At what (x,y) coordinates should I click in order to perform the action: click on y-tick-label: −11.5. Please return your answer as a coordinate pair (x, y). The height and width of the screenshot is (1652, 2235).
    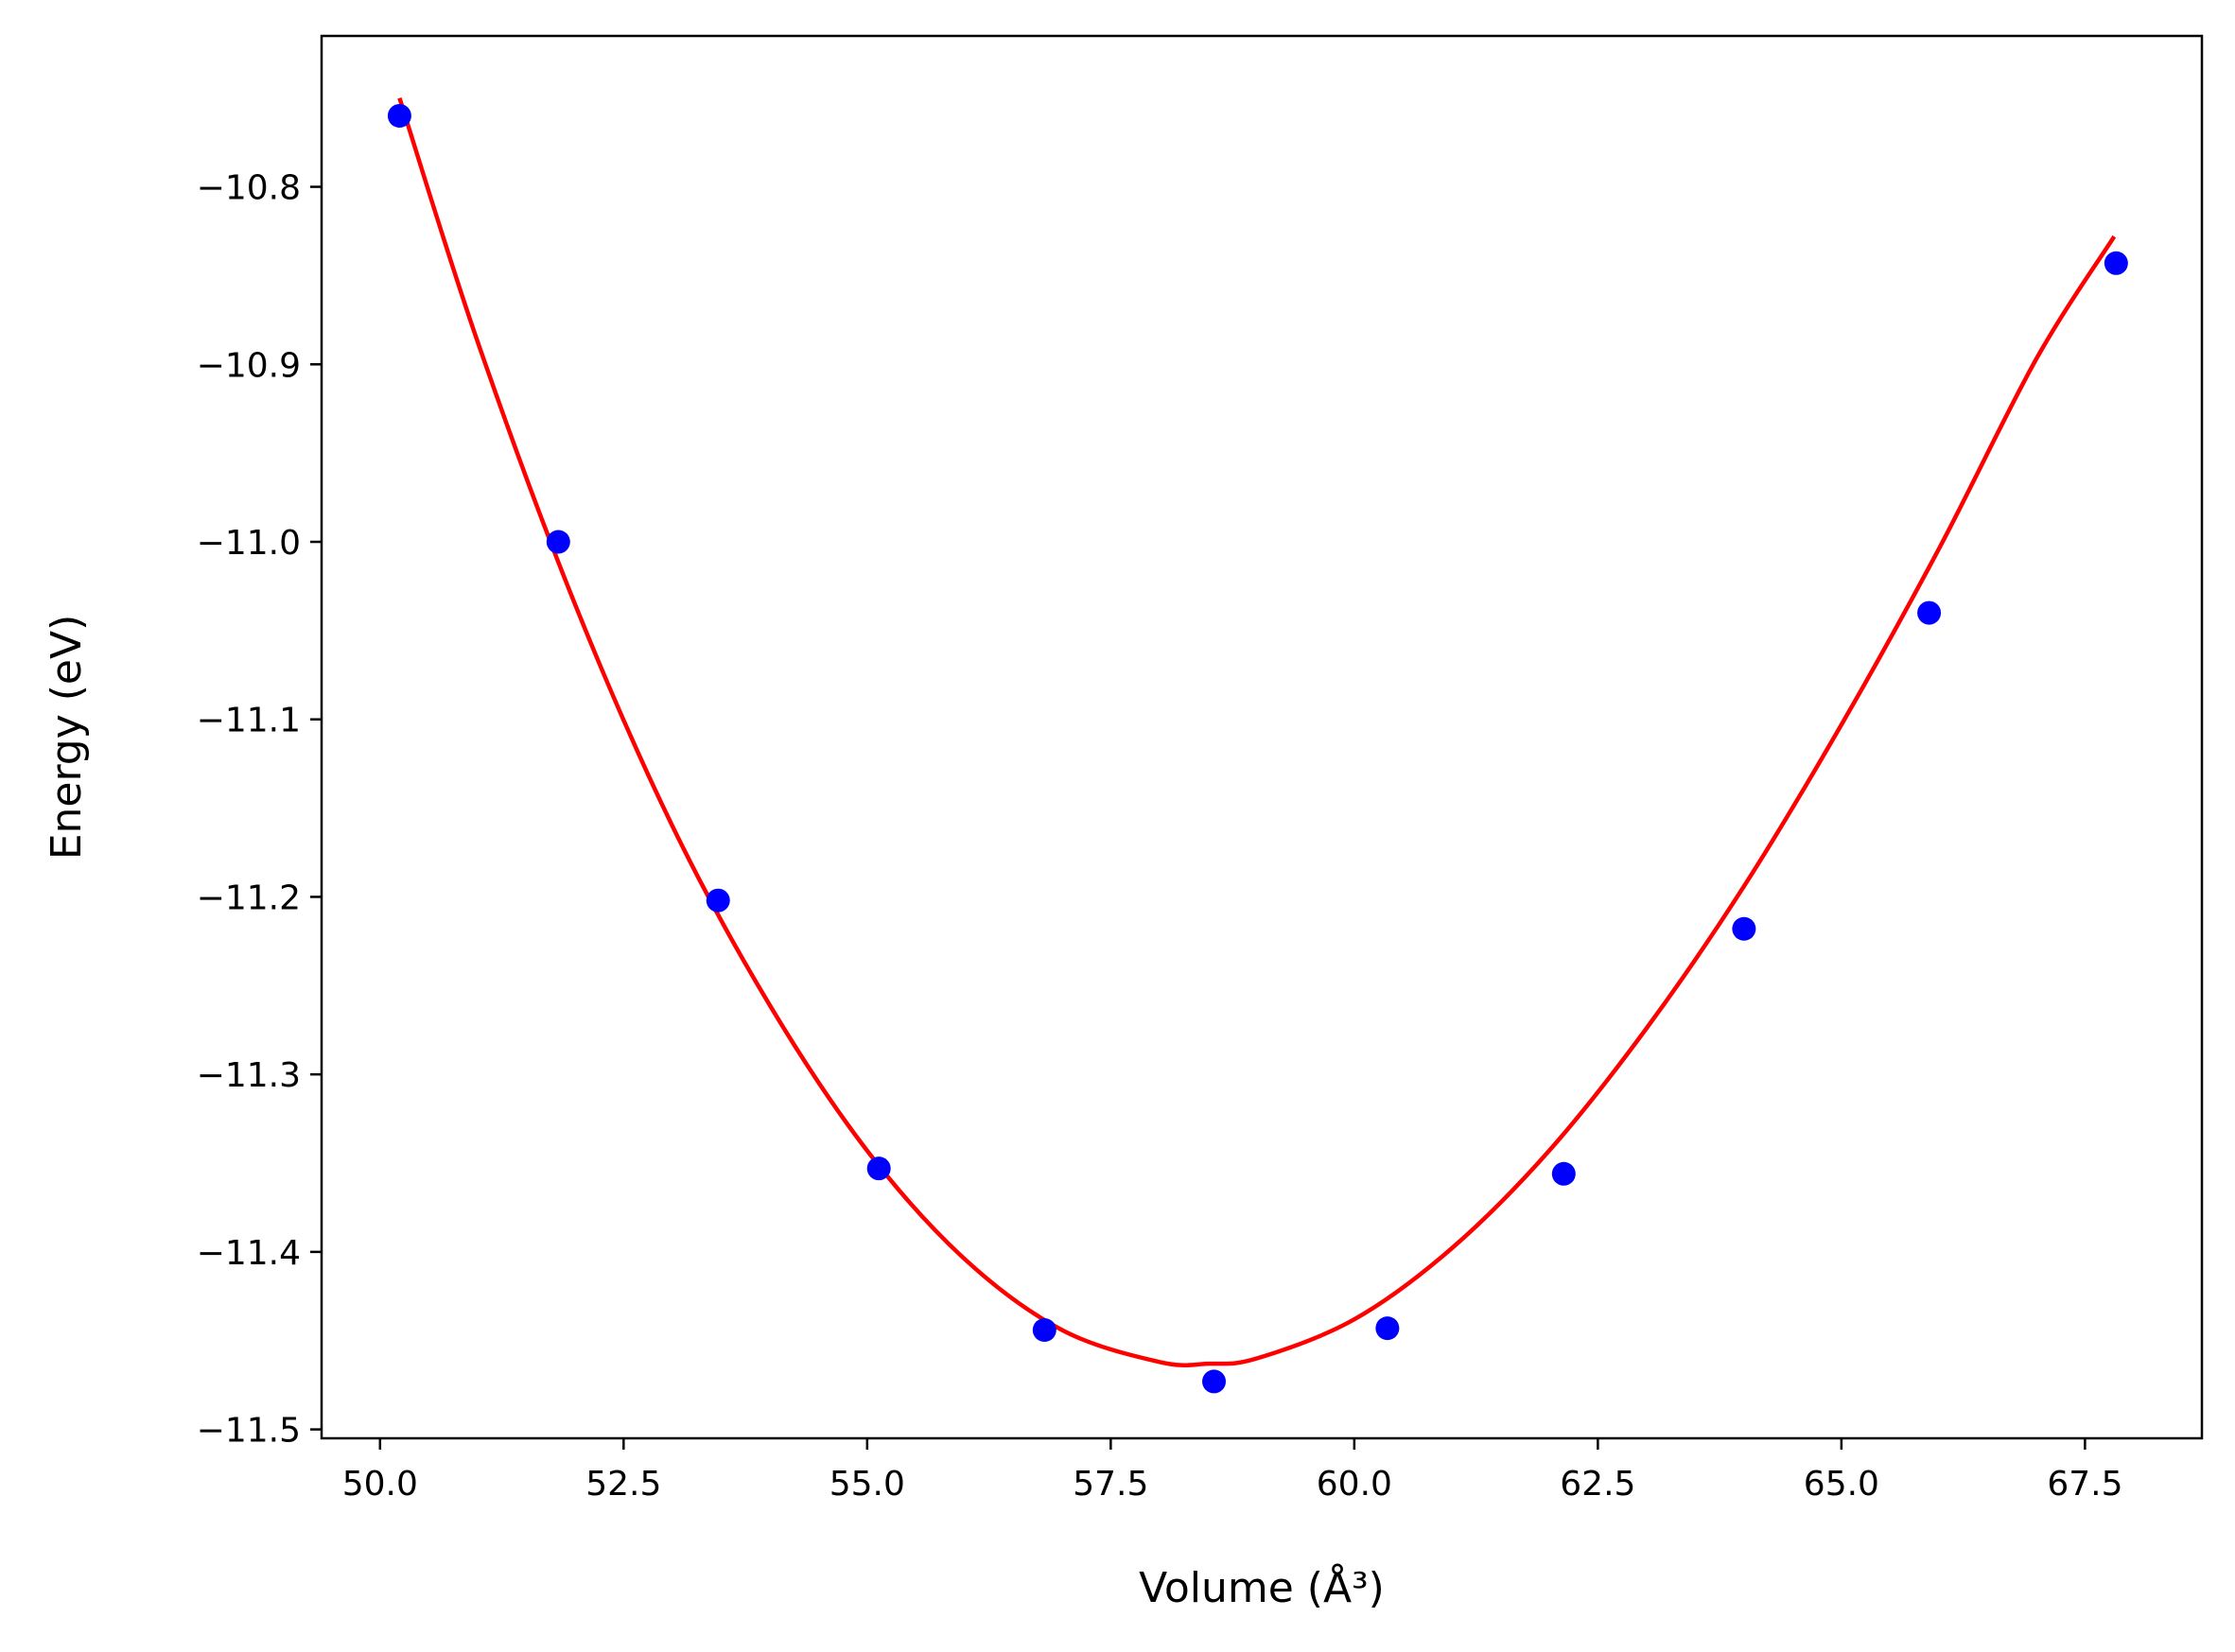
    Looking at the image, I should click on (249, 1432).